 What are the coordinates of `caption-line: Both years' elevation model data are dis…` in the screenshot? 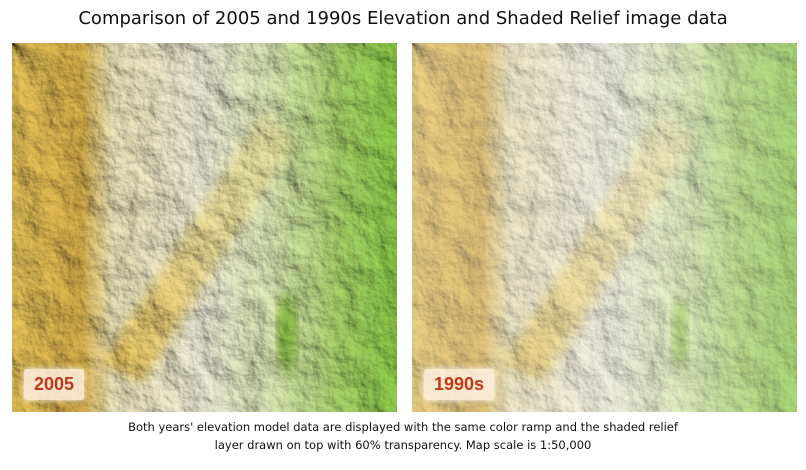 It's located at (403, 427).